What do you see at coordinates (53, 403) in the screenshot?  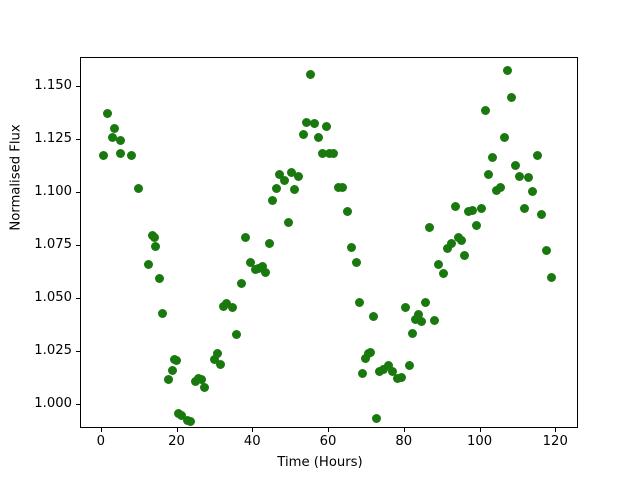 I see `y-axis-tick-label: 1.000` at bounding box center [53, 403].